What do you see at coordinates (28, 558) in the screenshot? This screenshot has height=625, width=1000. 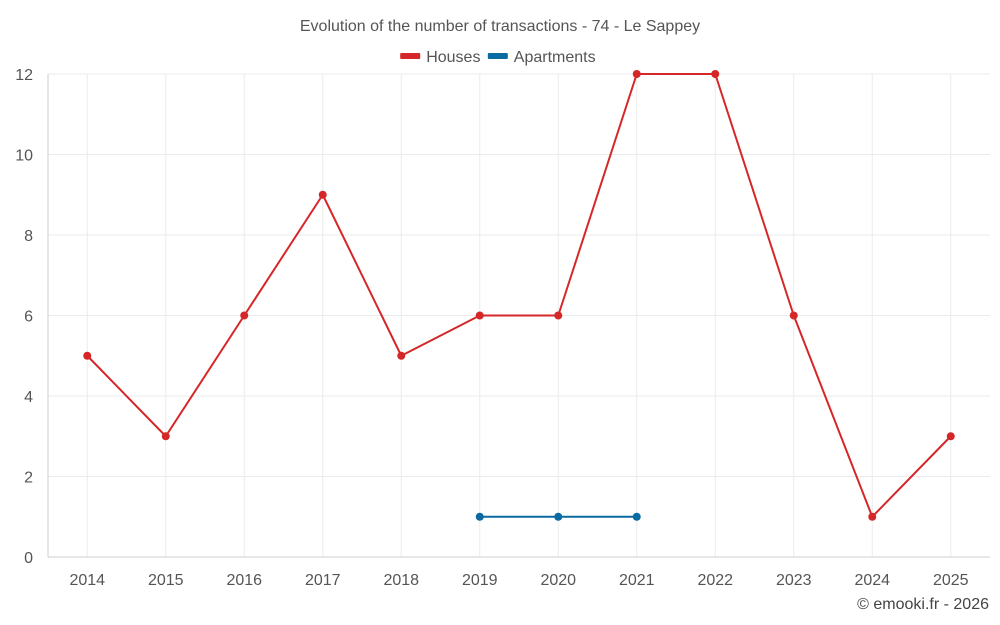 I see `y-tick-label: 0` at bounding box center [28, 558].